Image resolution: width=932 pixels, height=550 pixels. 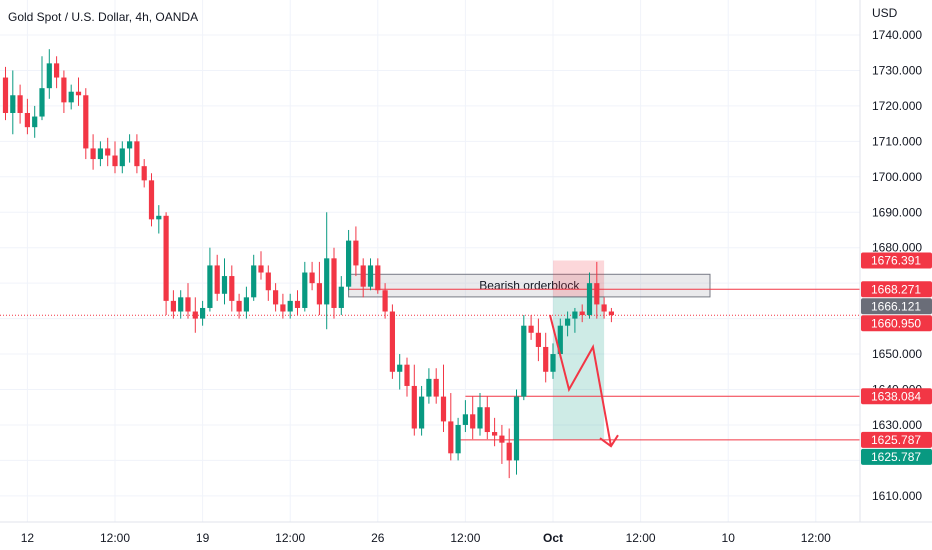 I want to click on price-tag-label: 1625.787, so click(x=896, y=440).